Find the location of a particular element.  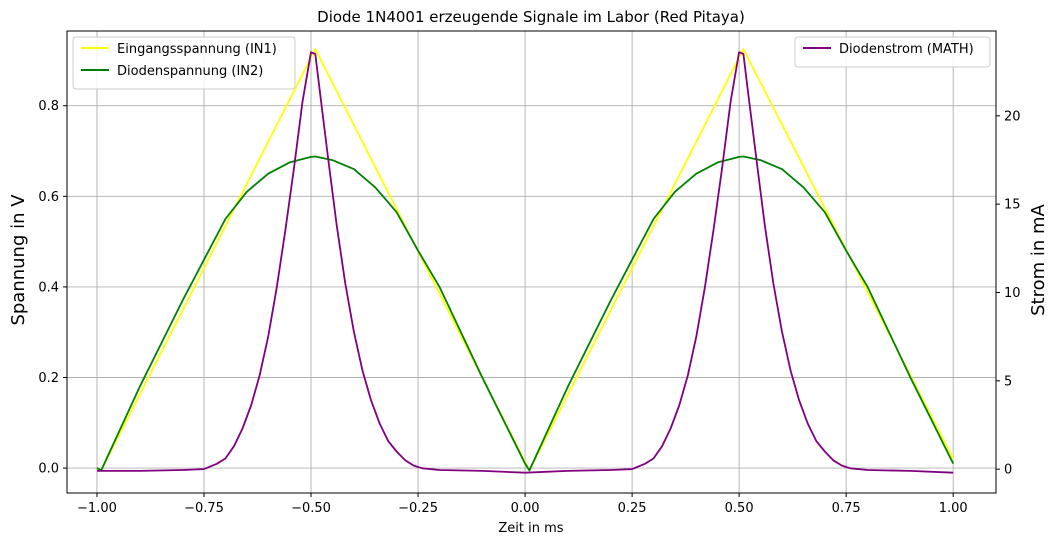

y-right-tick-label: 15 is located at coordinates (1012, 205).